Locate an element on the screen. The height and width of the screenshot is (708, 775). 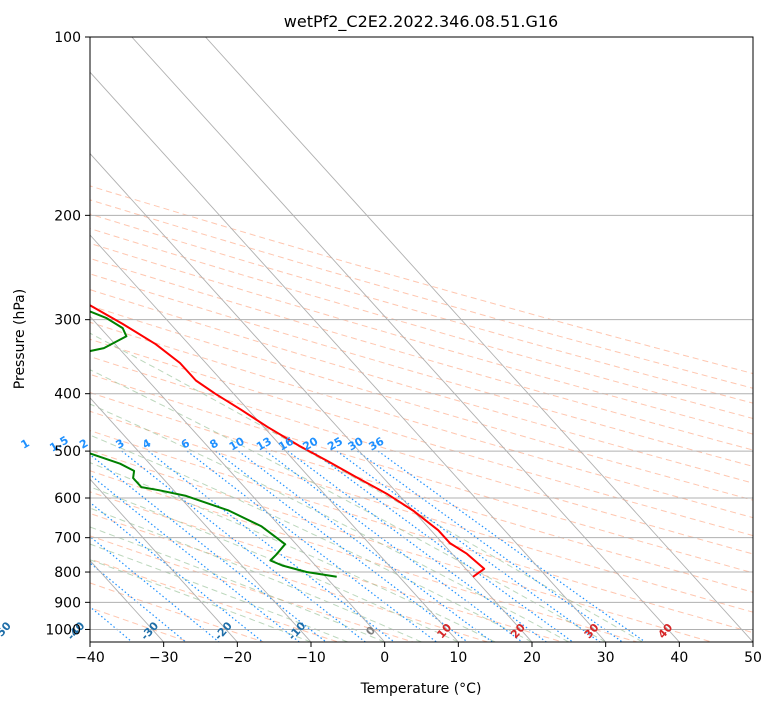
x-axis-label: Temperature (°C) is located at coordinates (421, 689).